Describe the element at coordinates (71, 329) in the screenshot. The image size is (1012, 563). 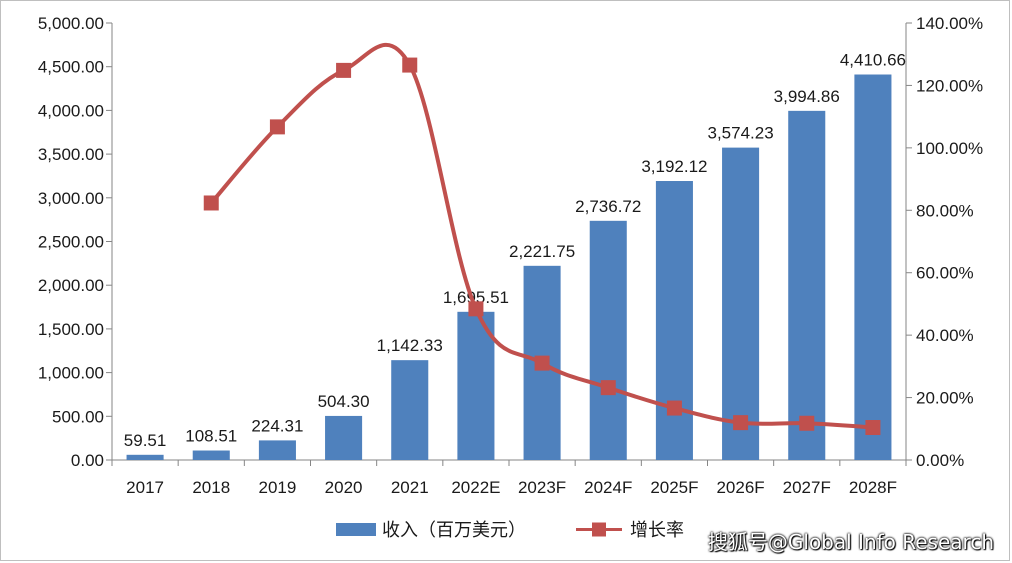
I see `left-tick-label: 1,500.00` at that location.